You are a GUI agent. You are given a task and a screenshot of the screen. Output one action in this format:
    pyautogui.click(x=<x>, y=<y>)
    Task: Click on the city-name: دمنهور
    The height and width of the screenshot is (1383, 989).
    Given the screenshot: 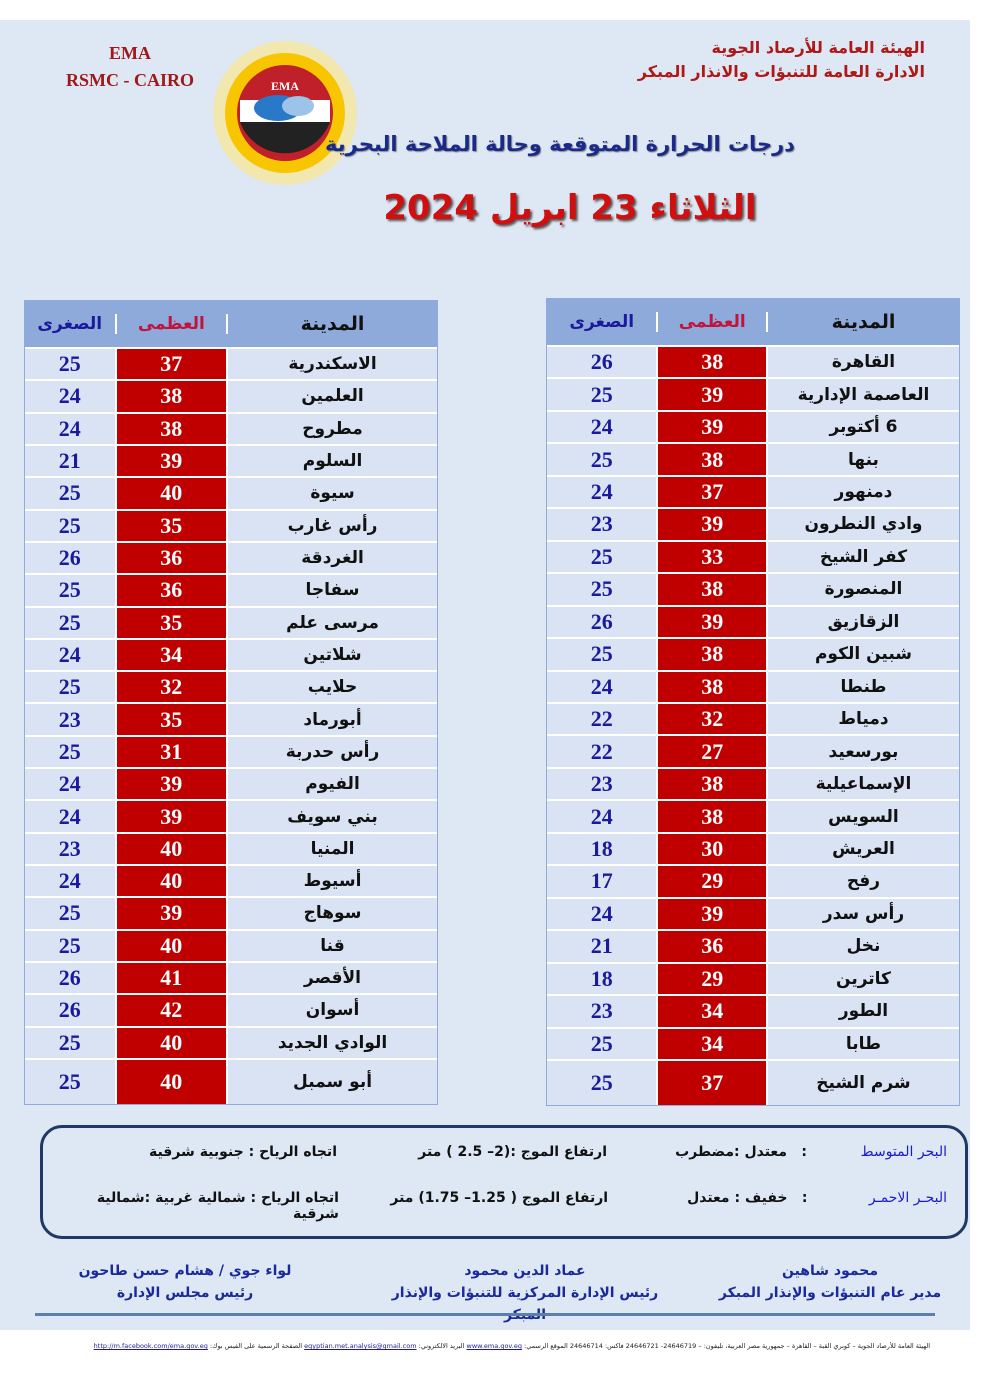 What is the action you would take?
    pyautogui.click(x=863, y=492)
    